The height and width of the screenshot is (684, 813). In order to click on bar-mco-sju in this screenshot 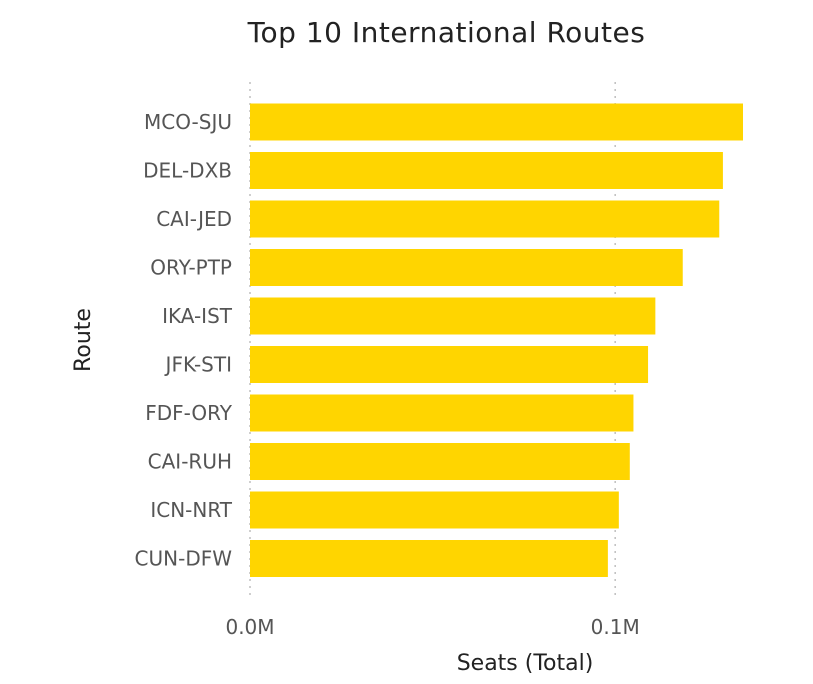, I will do `click(496, 122)`.